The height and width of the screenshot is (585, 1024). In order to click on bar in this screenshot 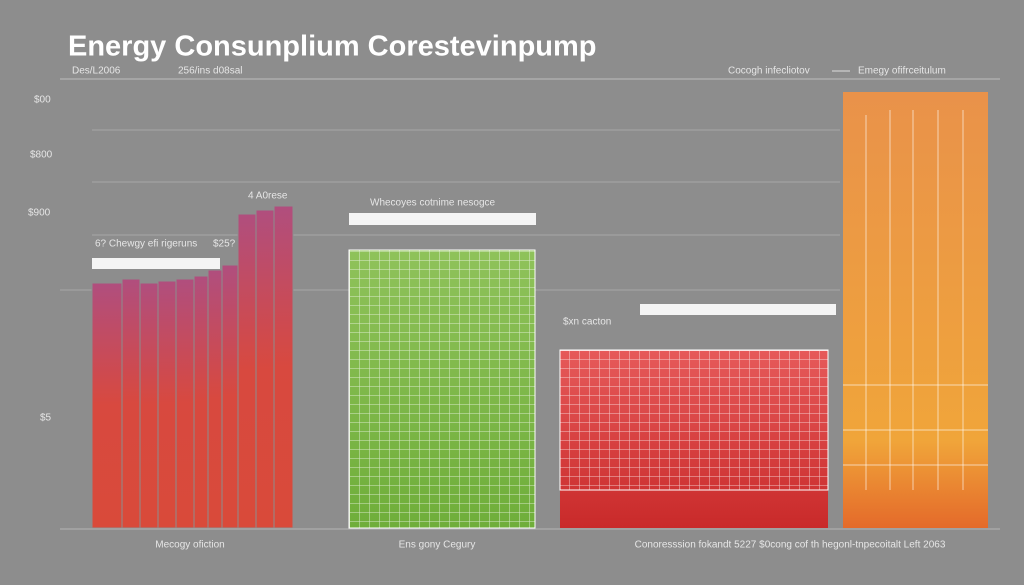, I will do `click(915, 310)`.